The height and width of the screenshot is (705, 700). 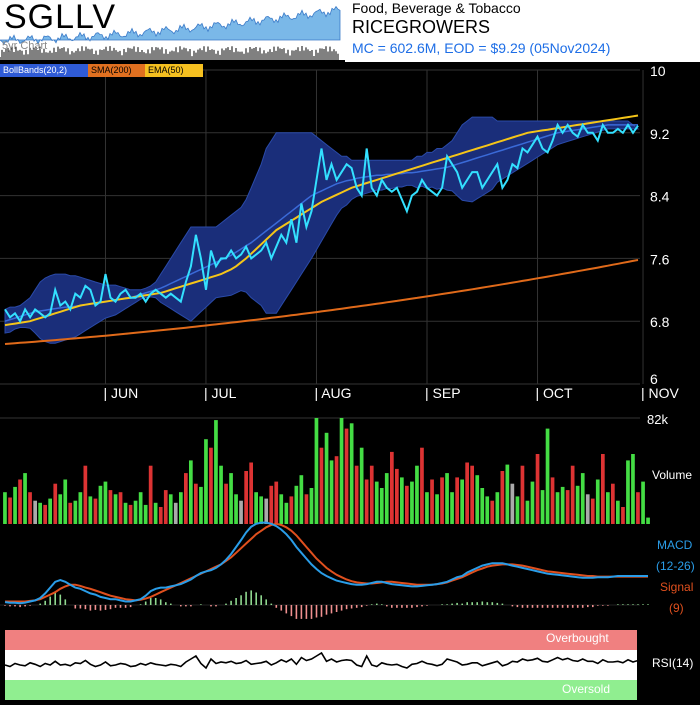 What do you see at coordinates (321, 640) in the screenshot?
I see `rsi-overbought-zone` at bounding box center [321, 640].